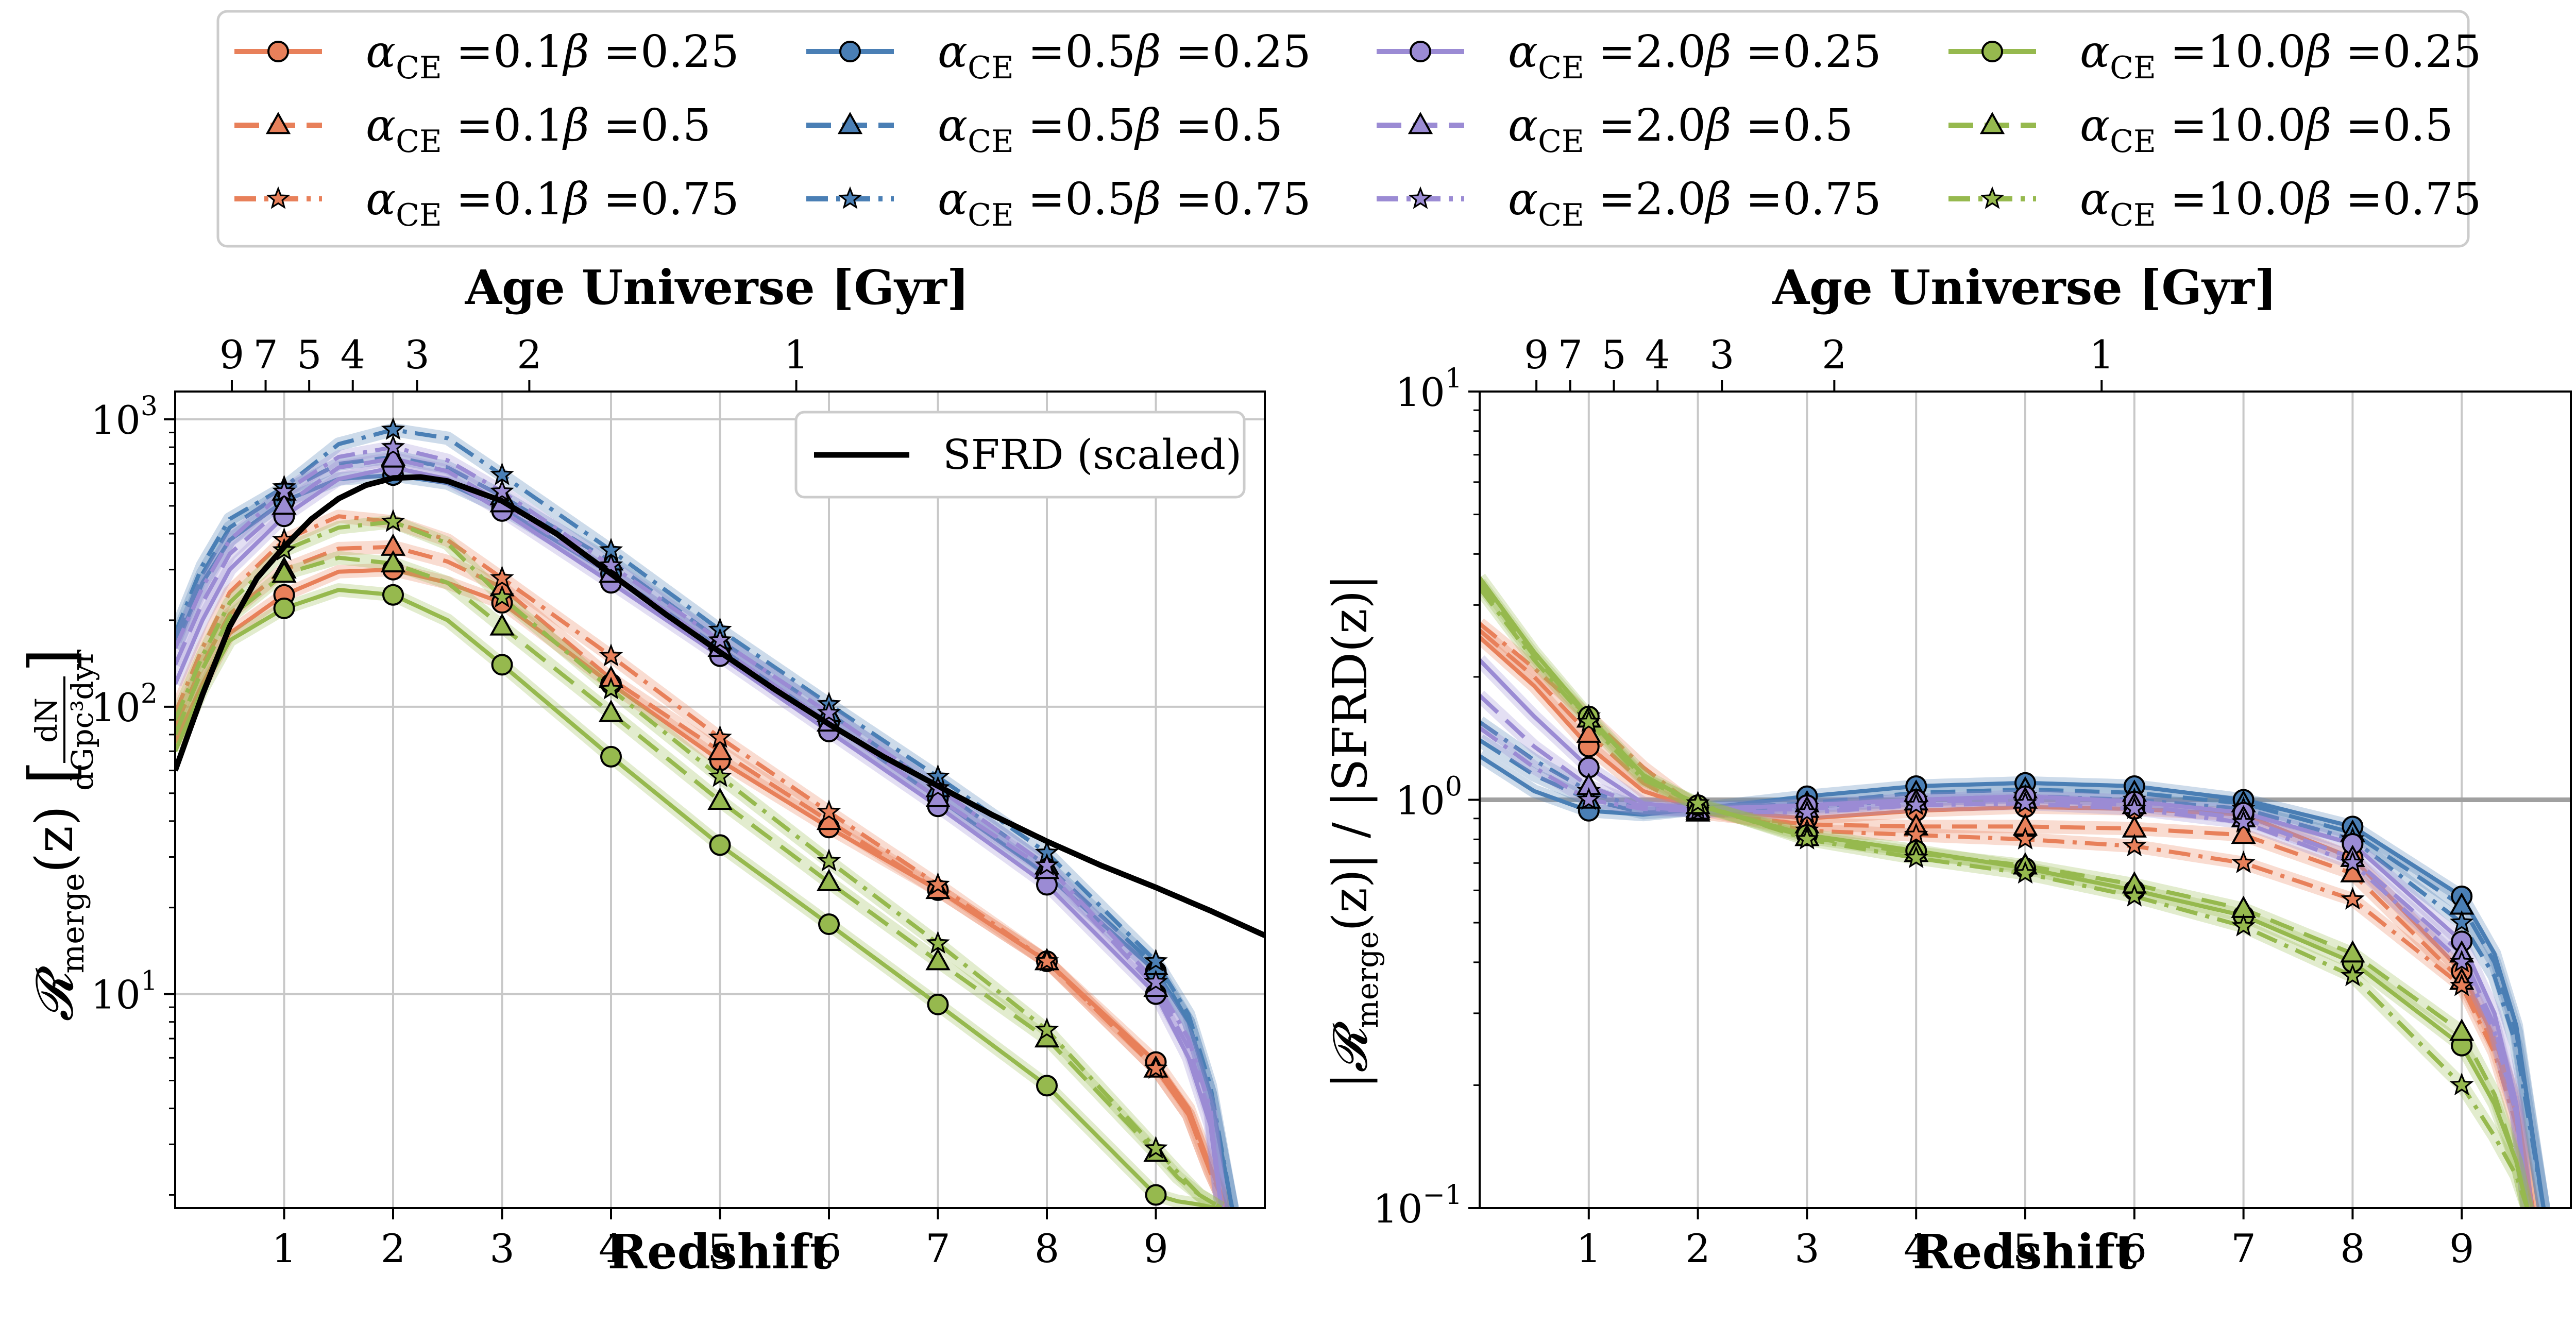 The height and width of the screenshot is (1342, 2576). Describe the element at coordinates (2280, 56) in the screenshot. I see `legend-label: αCE =10.0β =0.25` at that location.